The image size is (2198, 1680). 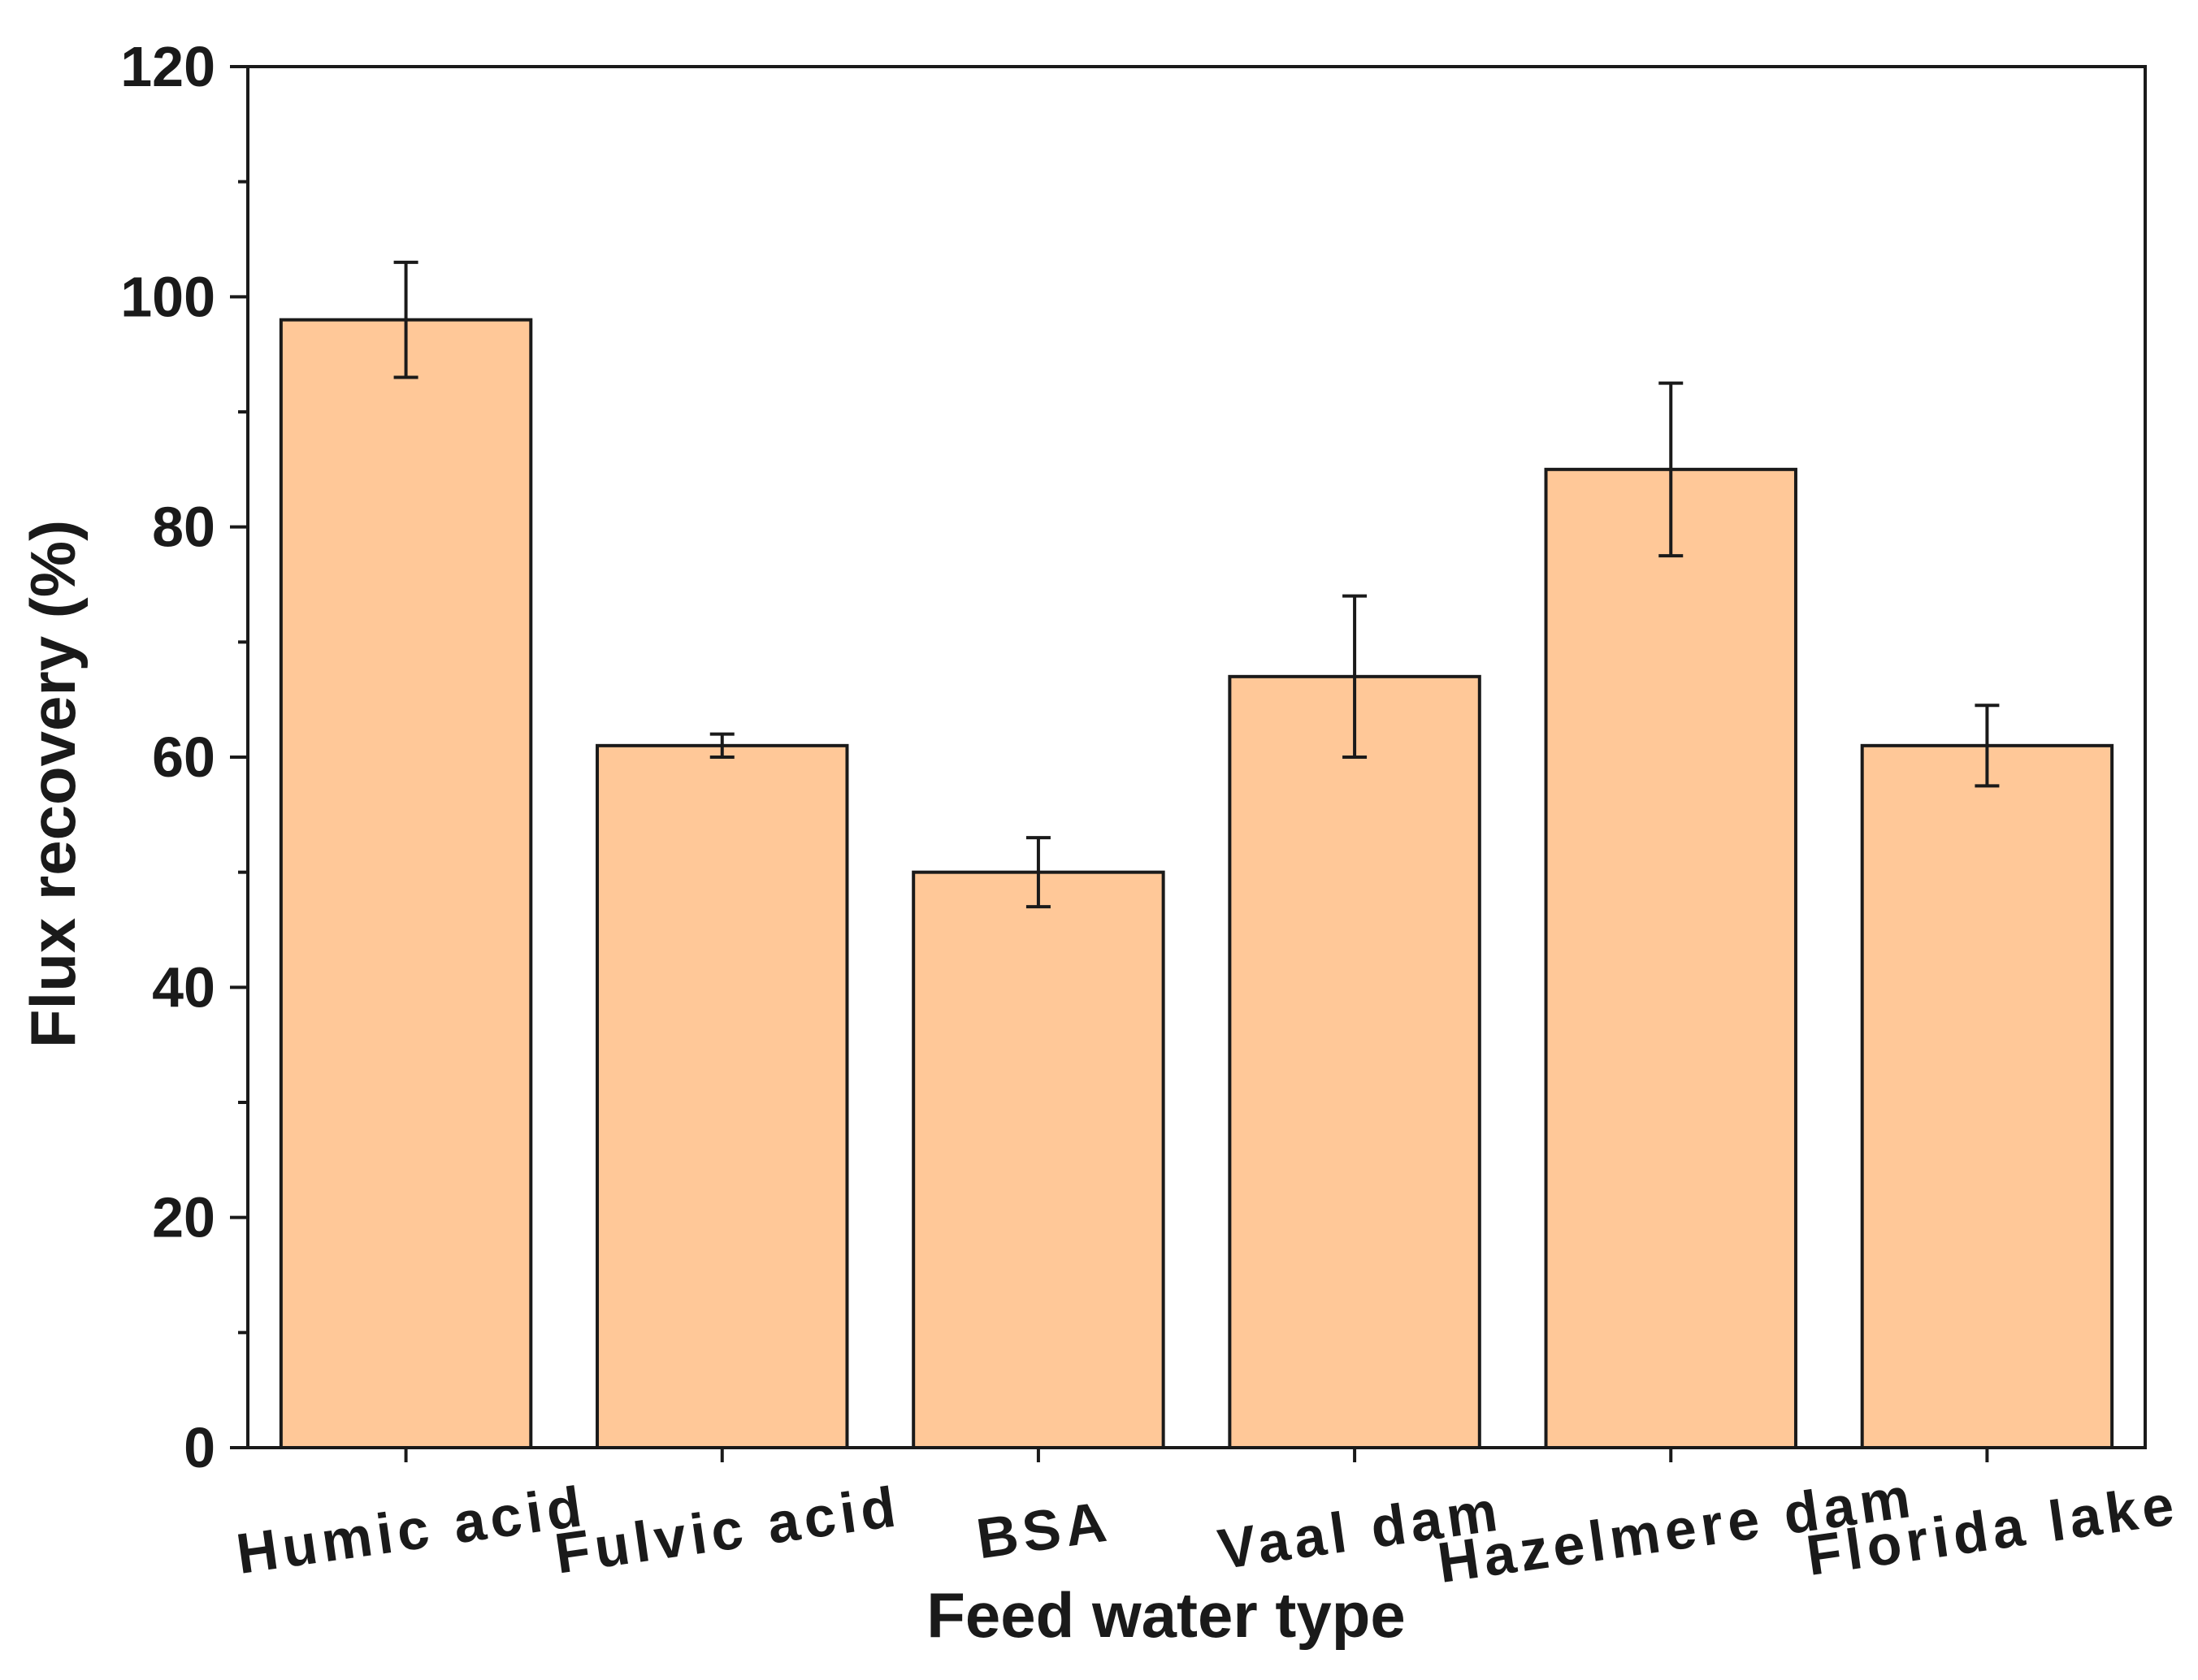 I want to click on y-tick-label-40: 40, so click(x=183, y=987).